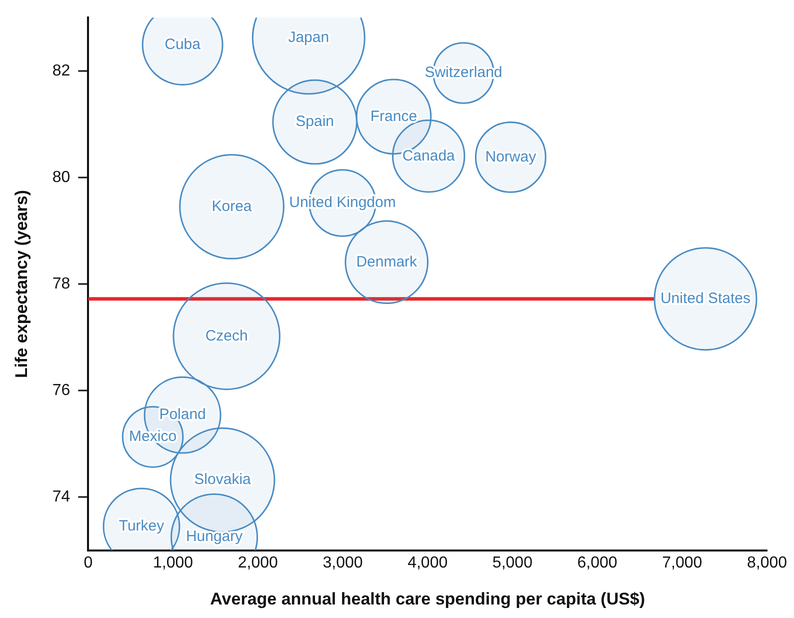  What do you see at coordinates (61, 283) in the screenshot?
I see `y-tick-label: 78` at bounding box center [61, 283].